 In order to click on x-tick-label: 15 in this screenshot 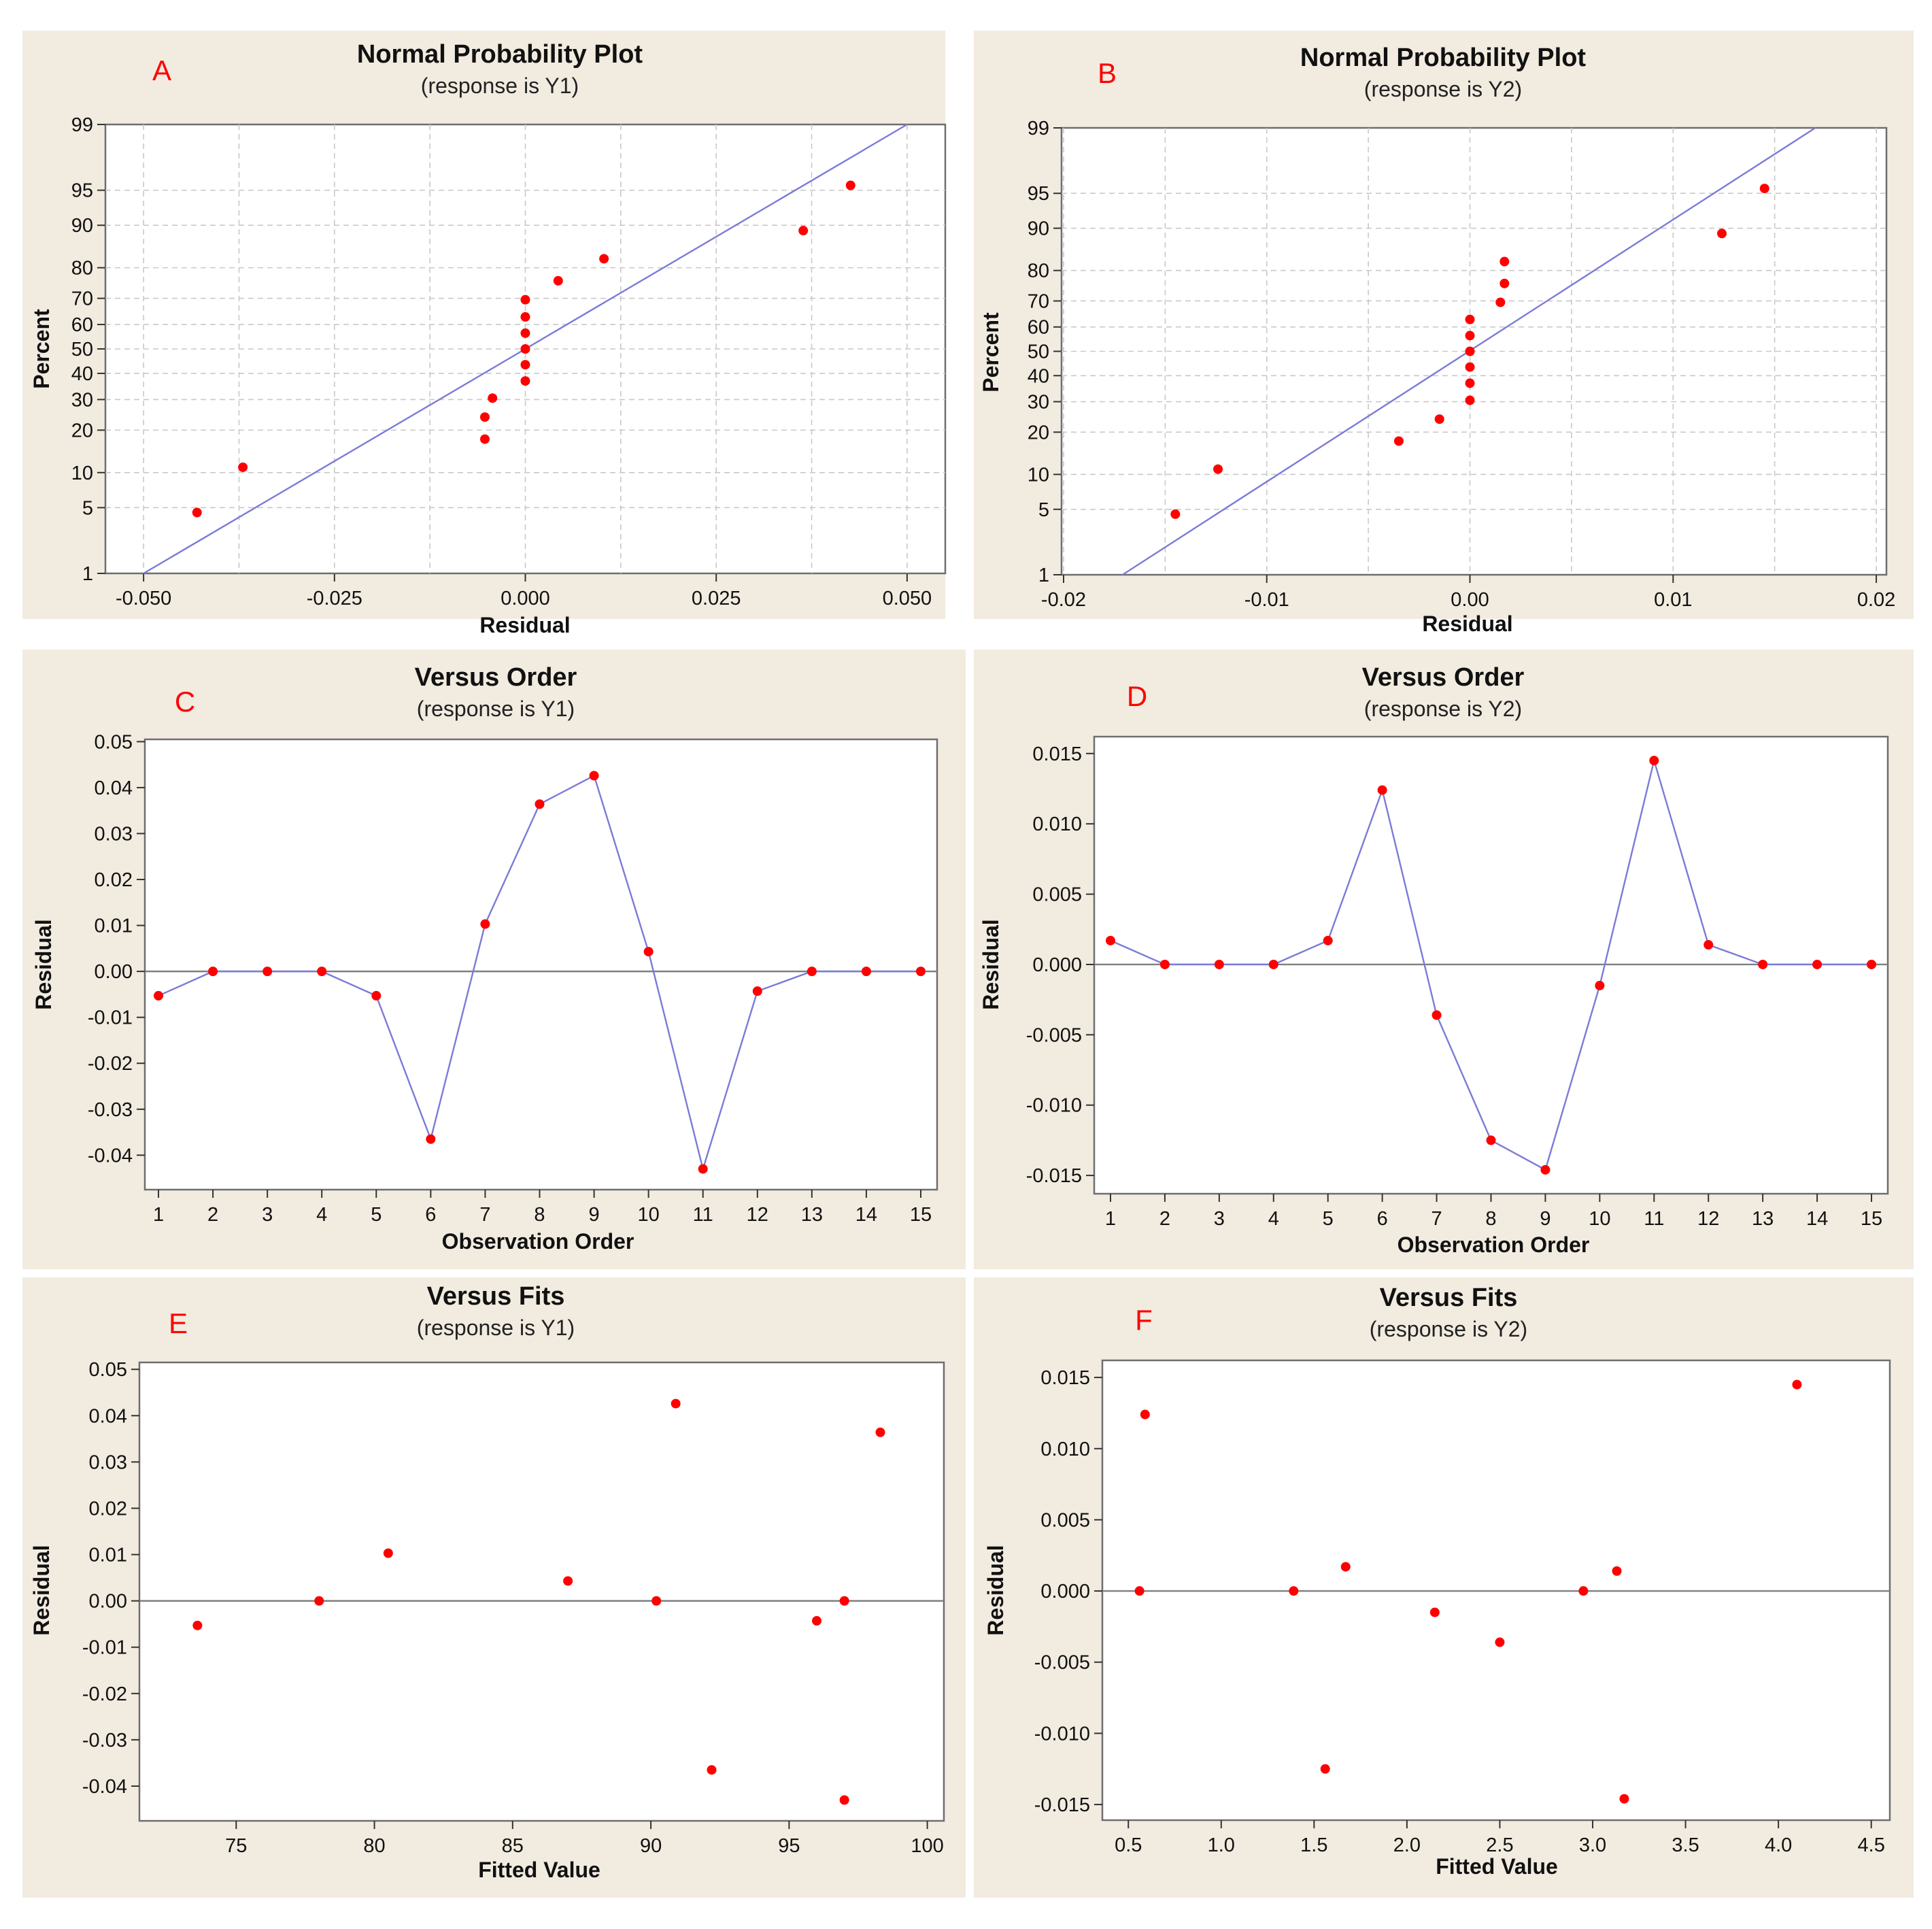, I will do `click(1871, 1219)`.